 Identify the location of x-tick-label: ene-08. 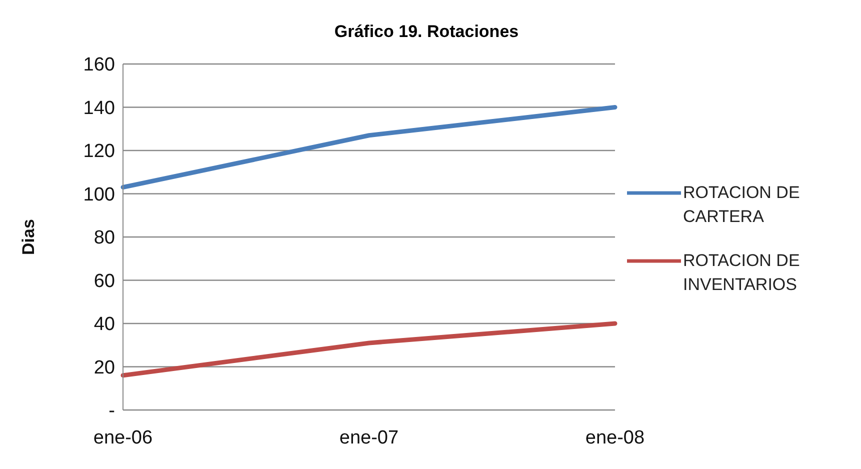
(615, 437).